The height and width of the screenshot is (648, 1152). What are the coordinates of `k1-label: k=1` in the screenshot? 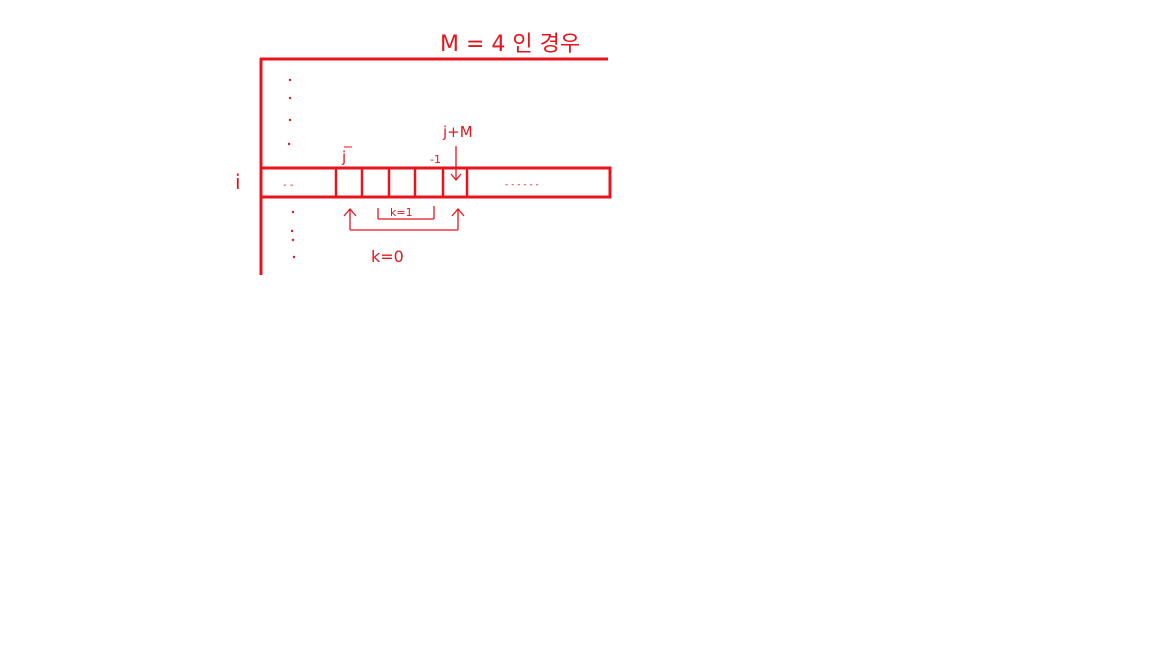 It's located at (401, 212).